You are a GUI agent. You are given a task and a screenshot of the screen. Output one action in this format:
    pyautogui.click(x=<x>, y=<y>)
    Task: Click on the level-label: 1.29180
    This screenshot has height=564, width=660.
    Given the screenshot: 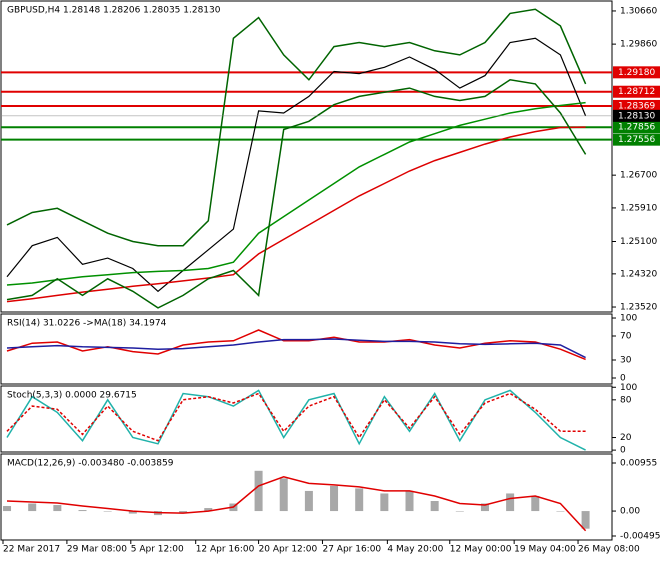 What is the action you would take?
    pyautogui.click(x=636, y=73)
    